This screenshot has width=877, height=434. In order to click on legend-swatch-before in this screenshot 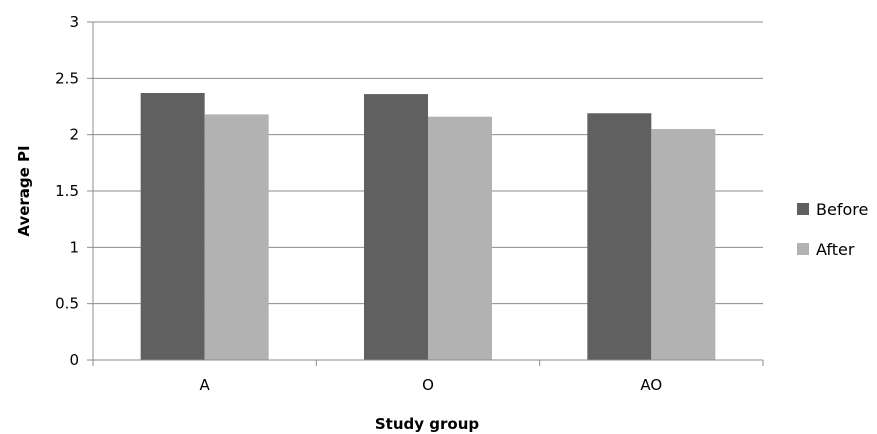, I will do `click(803, 209)`.